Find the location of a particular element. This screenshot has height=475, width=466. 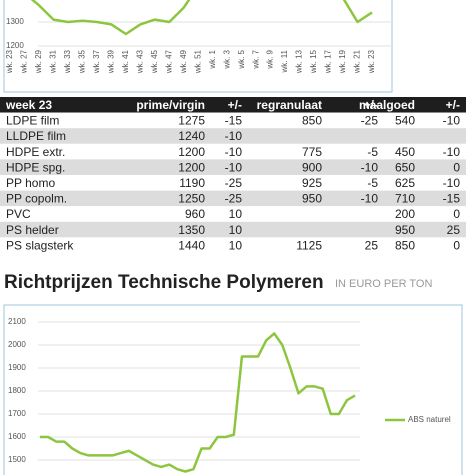

y-tick-label: 1300 is located at coordinates (15, 21).